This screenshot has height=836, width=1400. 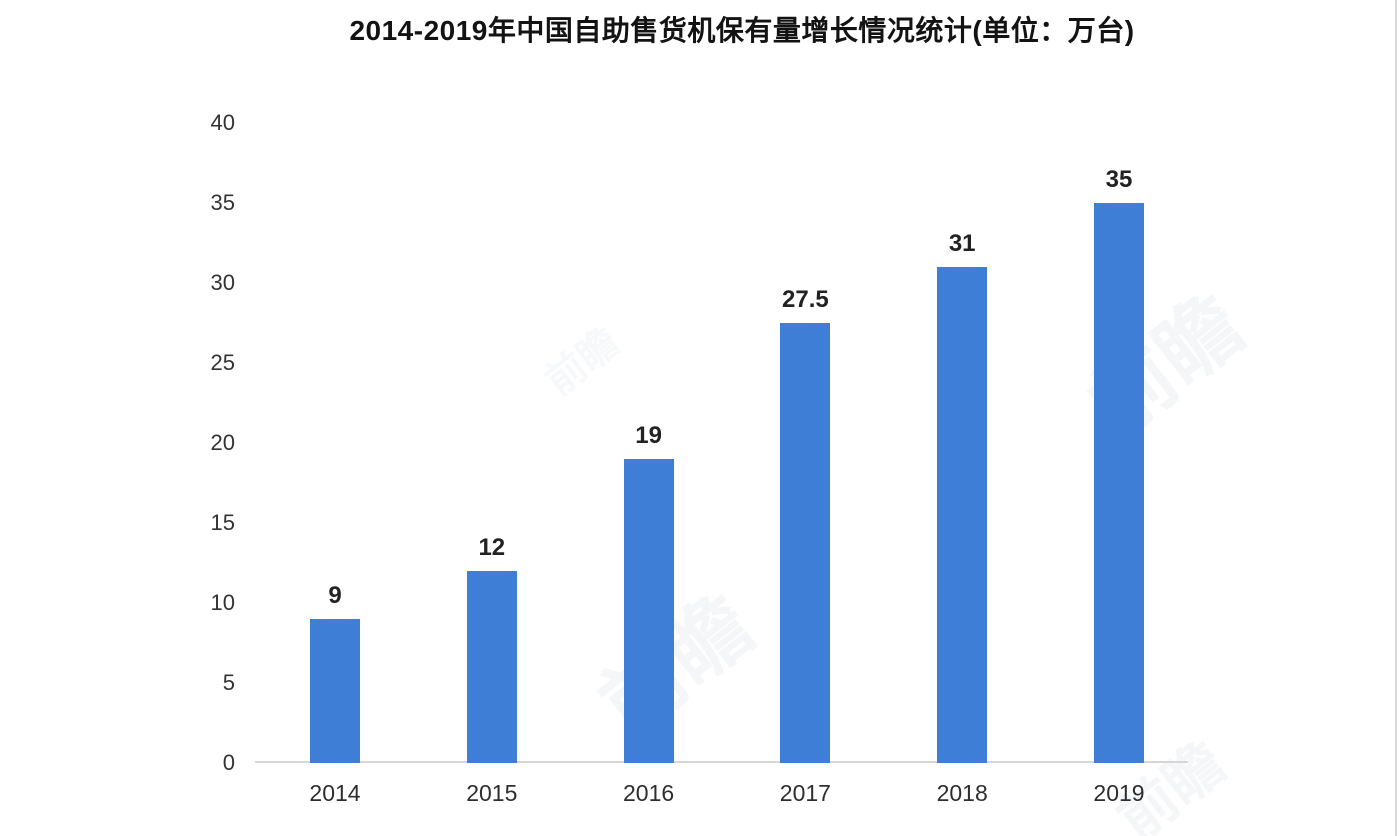 What do you see at coordinates (648, 611) in the screenshot?
I see `bar-2016` at bounding box center [648, 611].